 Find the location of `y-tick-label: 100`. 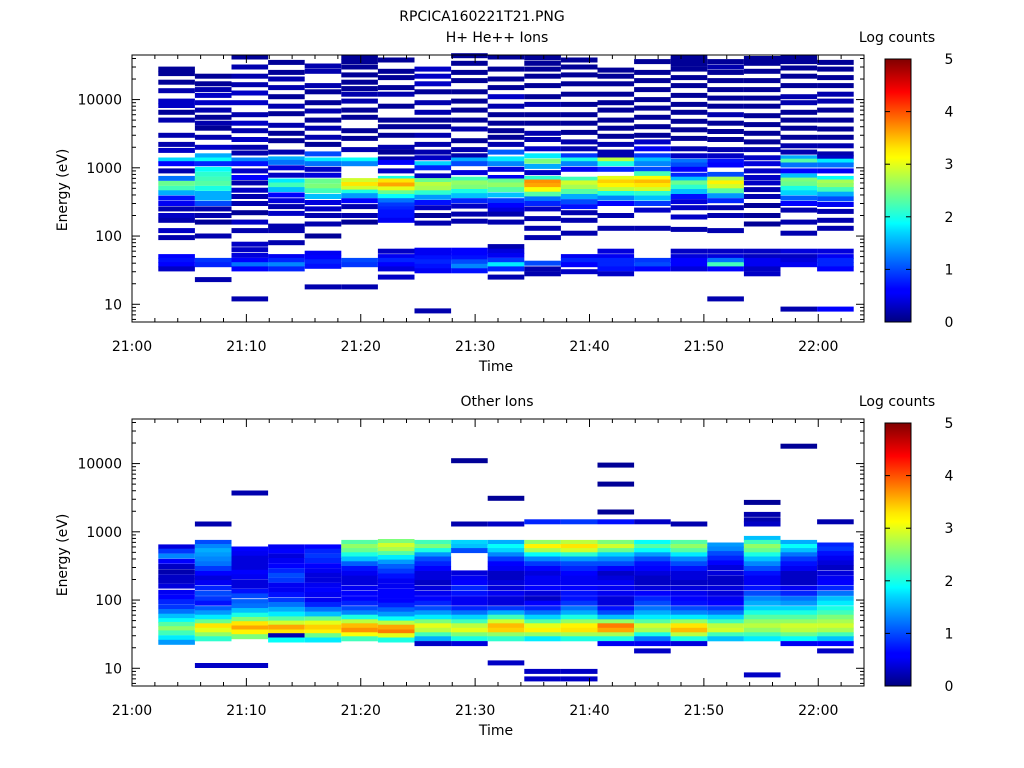

y-tick-label: 100 is located at coordinates (108, 601).